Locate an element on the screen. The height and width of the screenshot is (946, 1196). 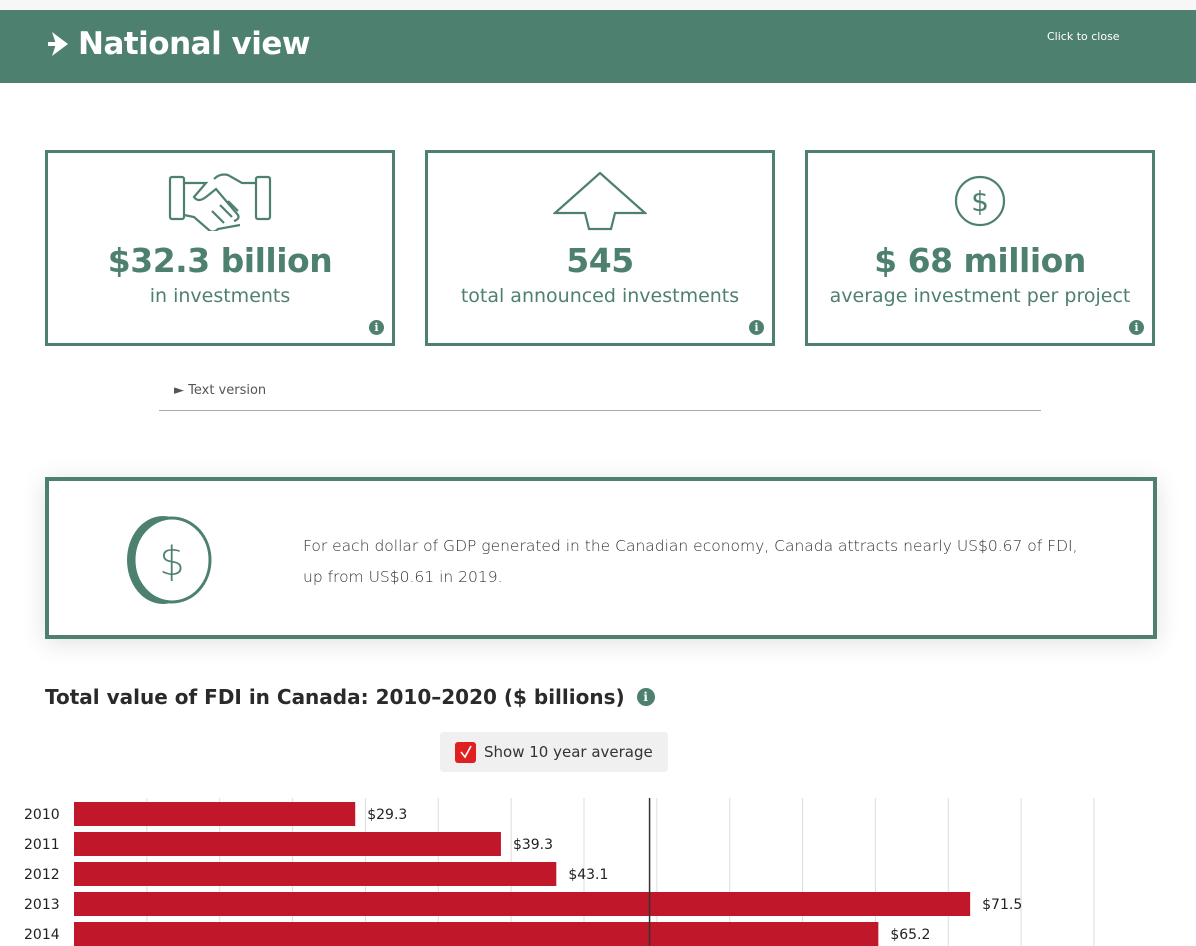
data-label: $71.5 is located at coordinates (1002, 905).